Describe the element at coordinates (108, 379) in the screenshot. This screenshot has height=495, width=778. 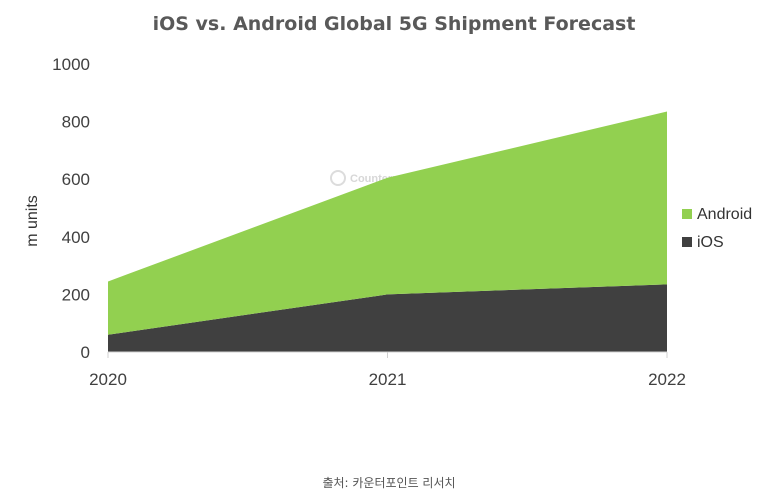
I see `x-tick-label: 2020` at that location.